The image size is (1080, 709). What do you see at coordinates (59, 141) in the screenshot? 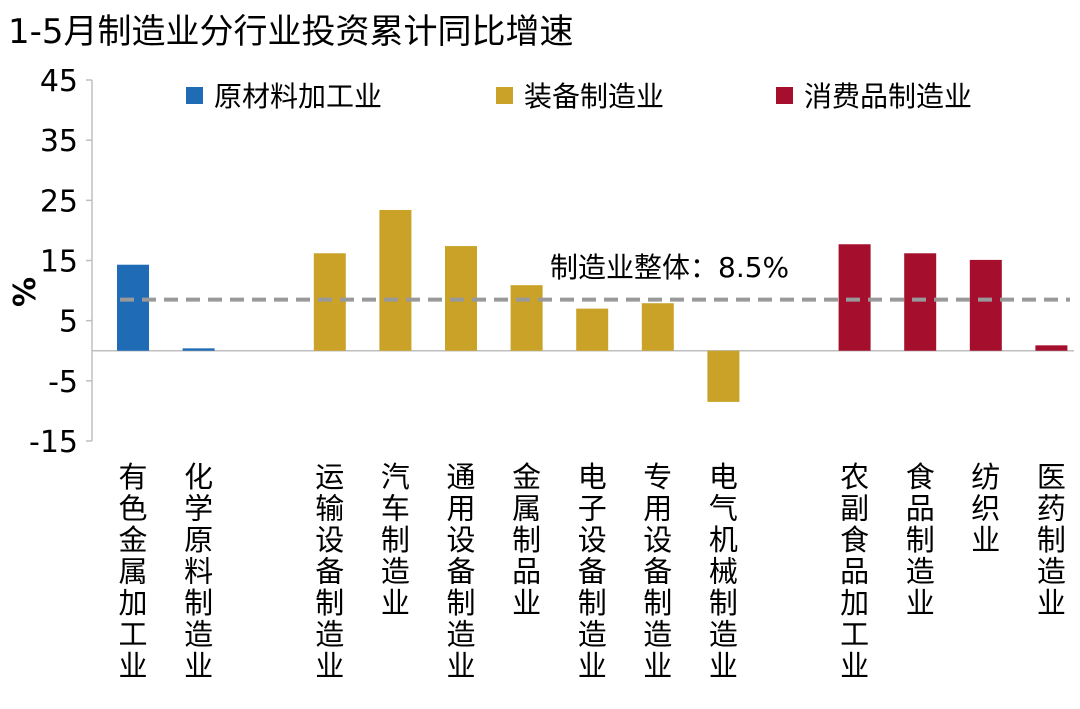
I see `y-tick-label: 35` at bounding box center [59, 141].